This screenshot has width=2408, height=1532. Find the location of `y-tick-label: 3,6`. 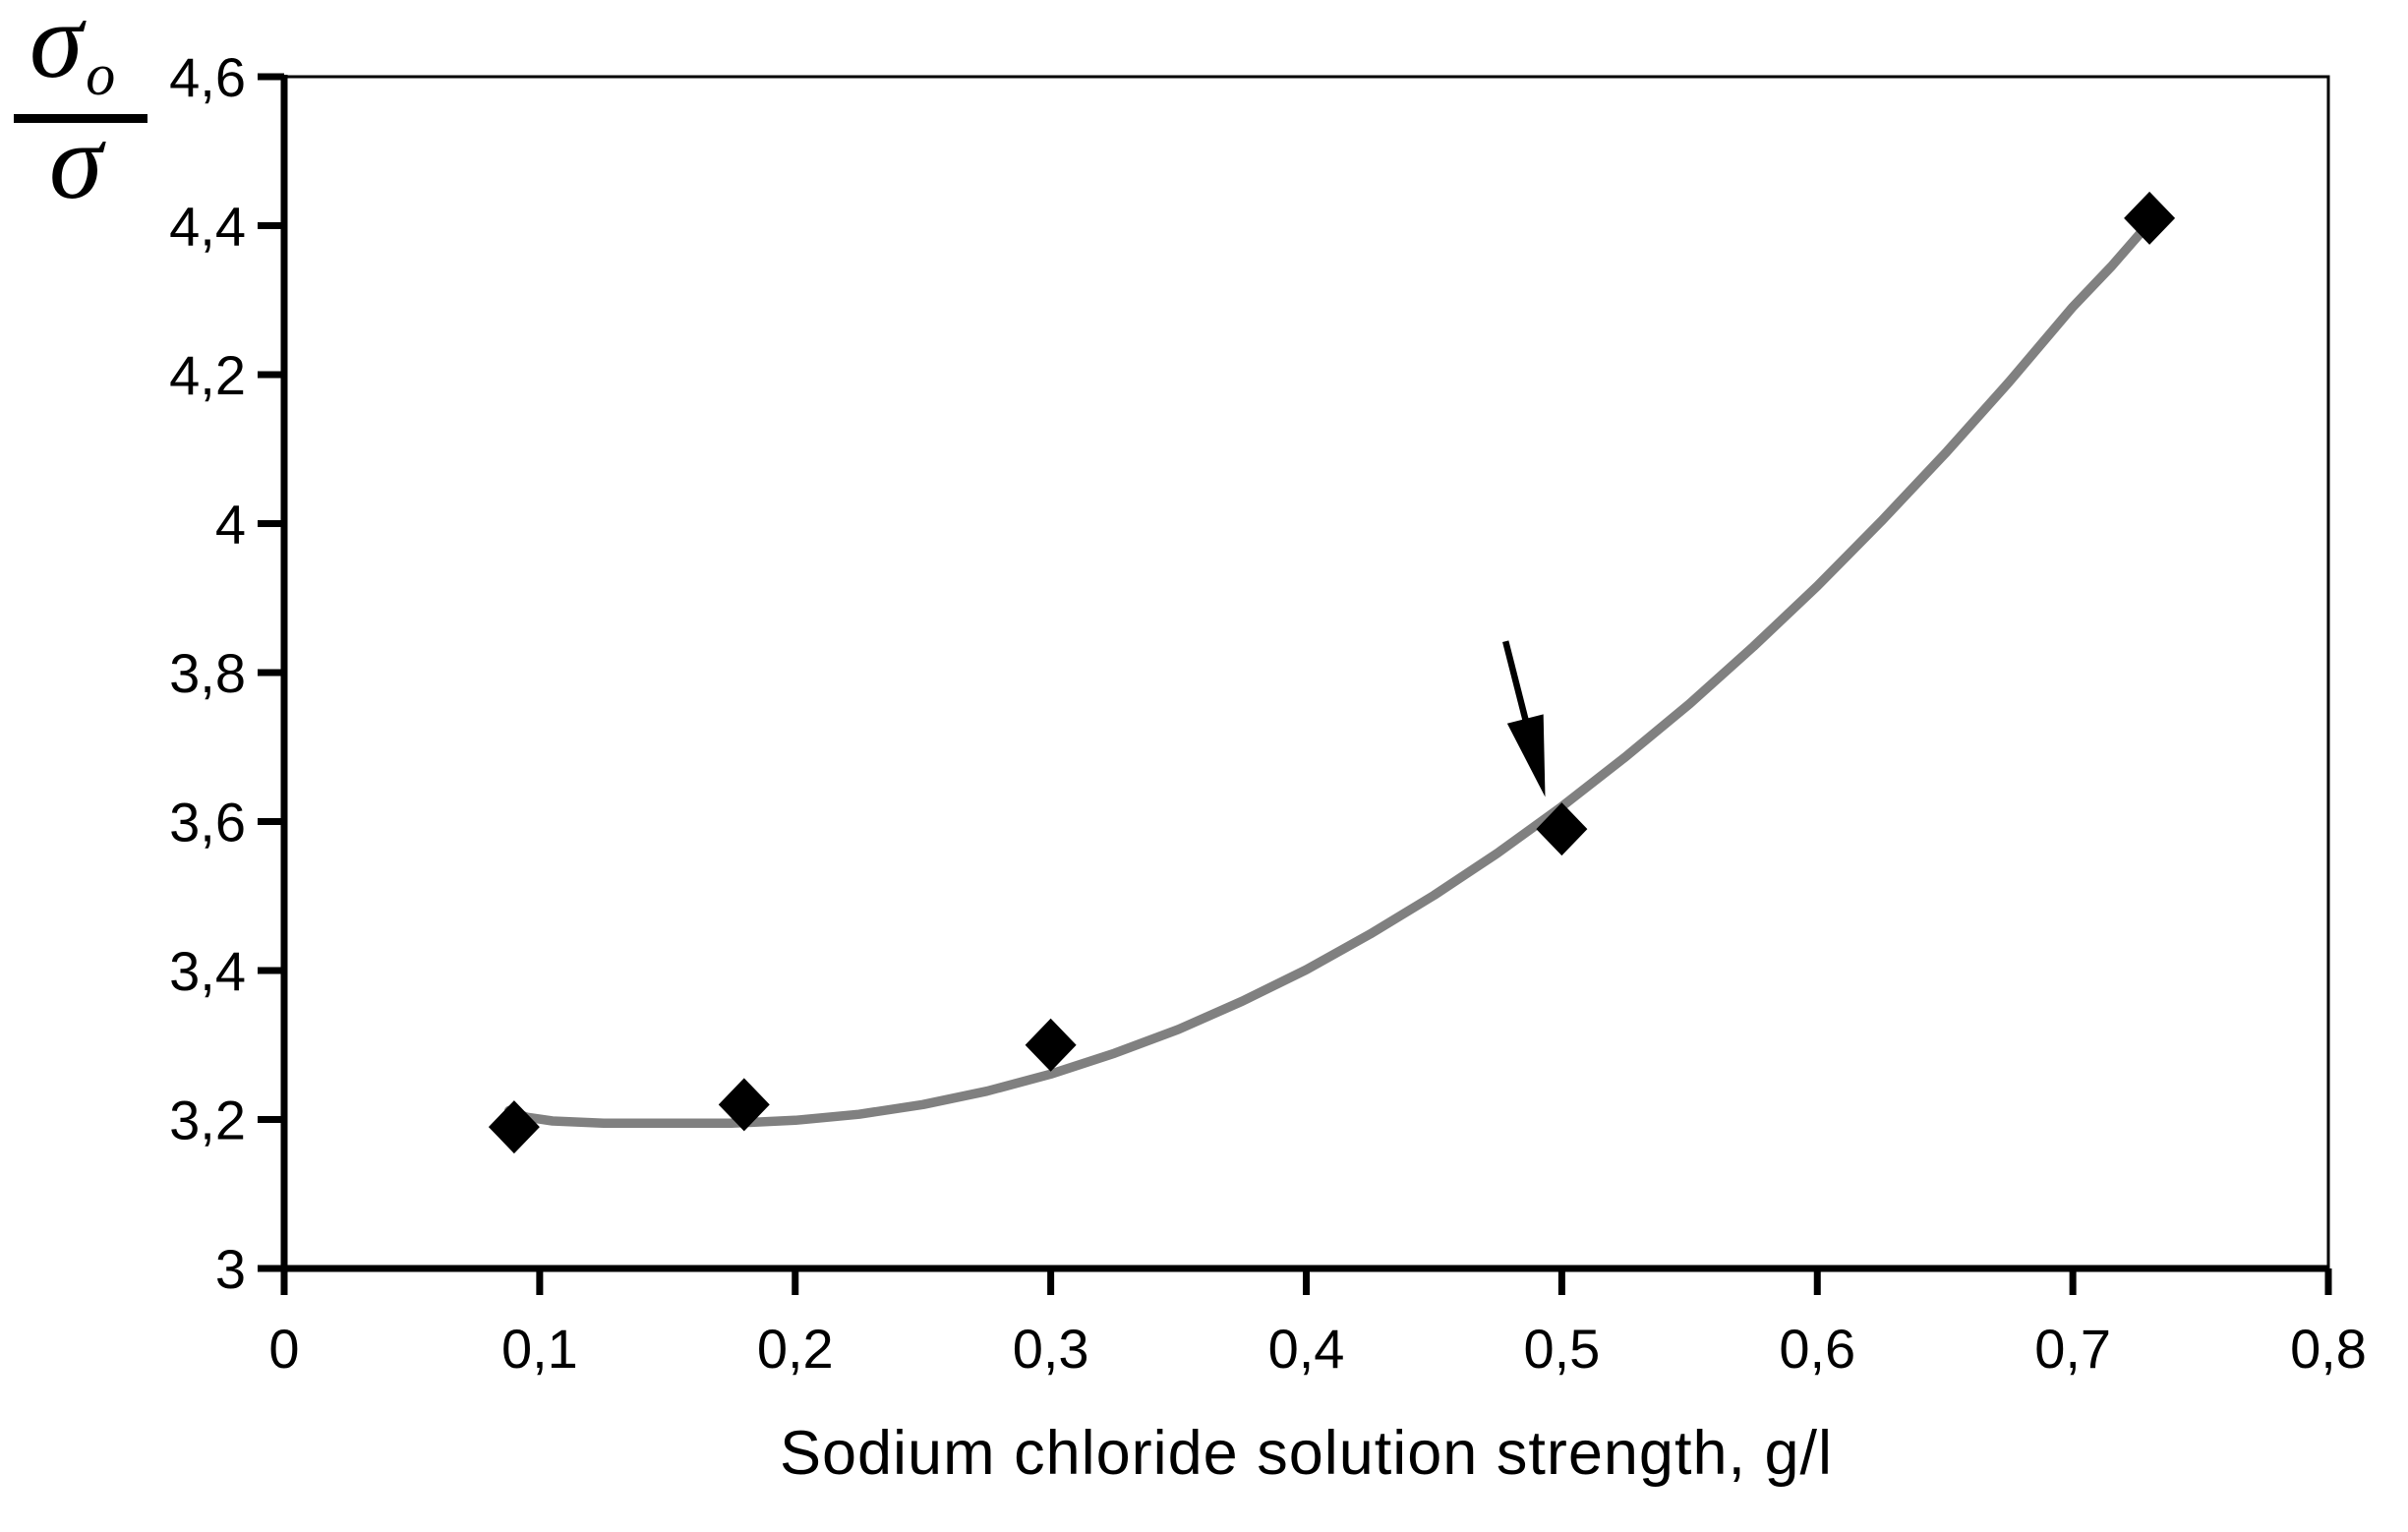

y-tick-label: 3,6 is located at coordinates (207, 823).